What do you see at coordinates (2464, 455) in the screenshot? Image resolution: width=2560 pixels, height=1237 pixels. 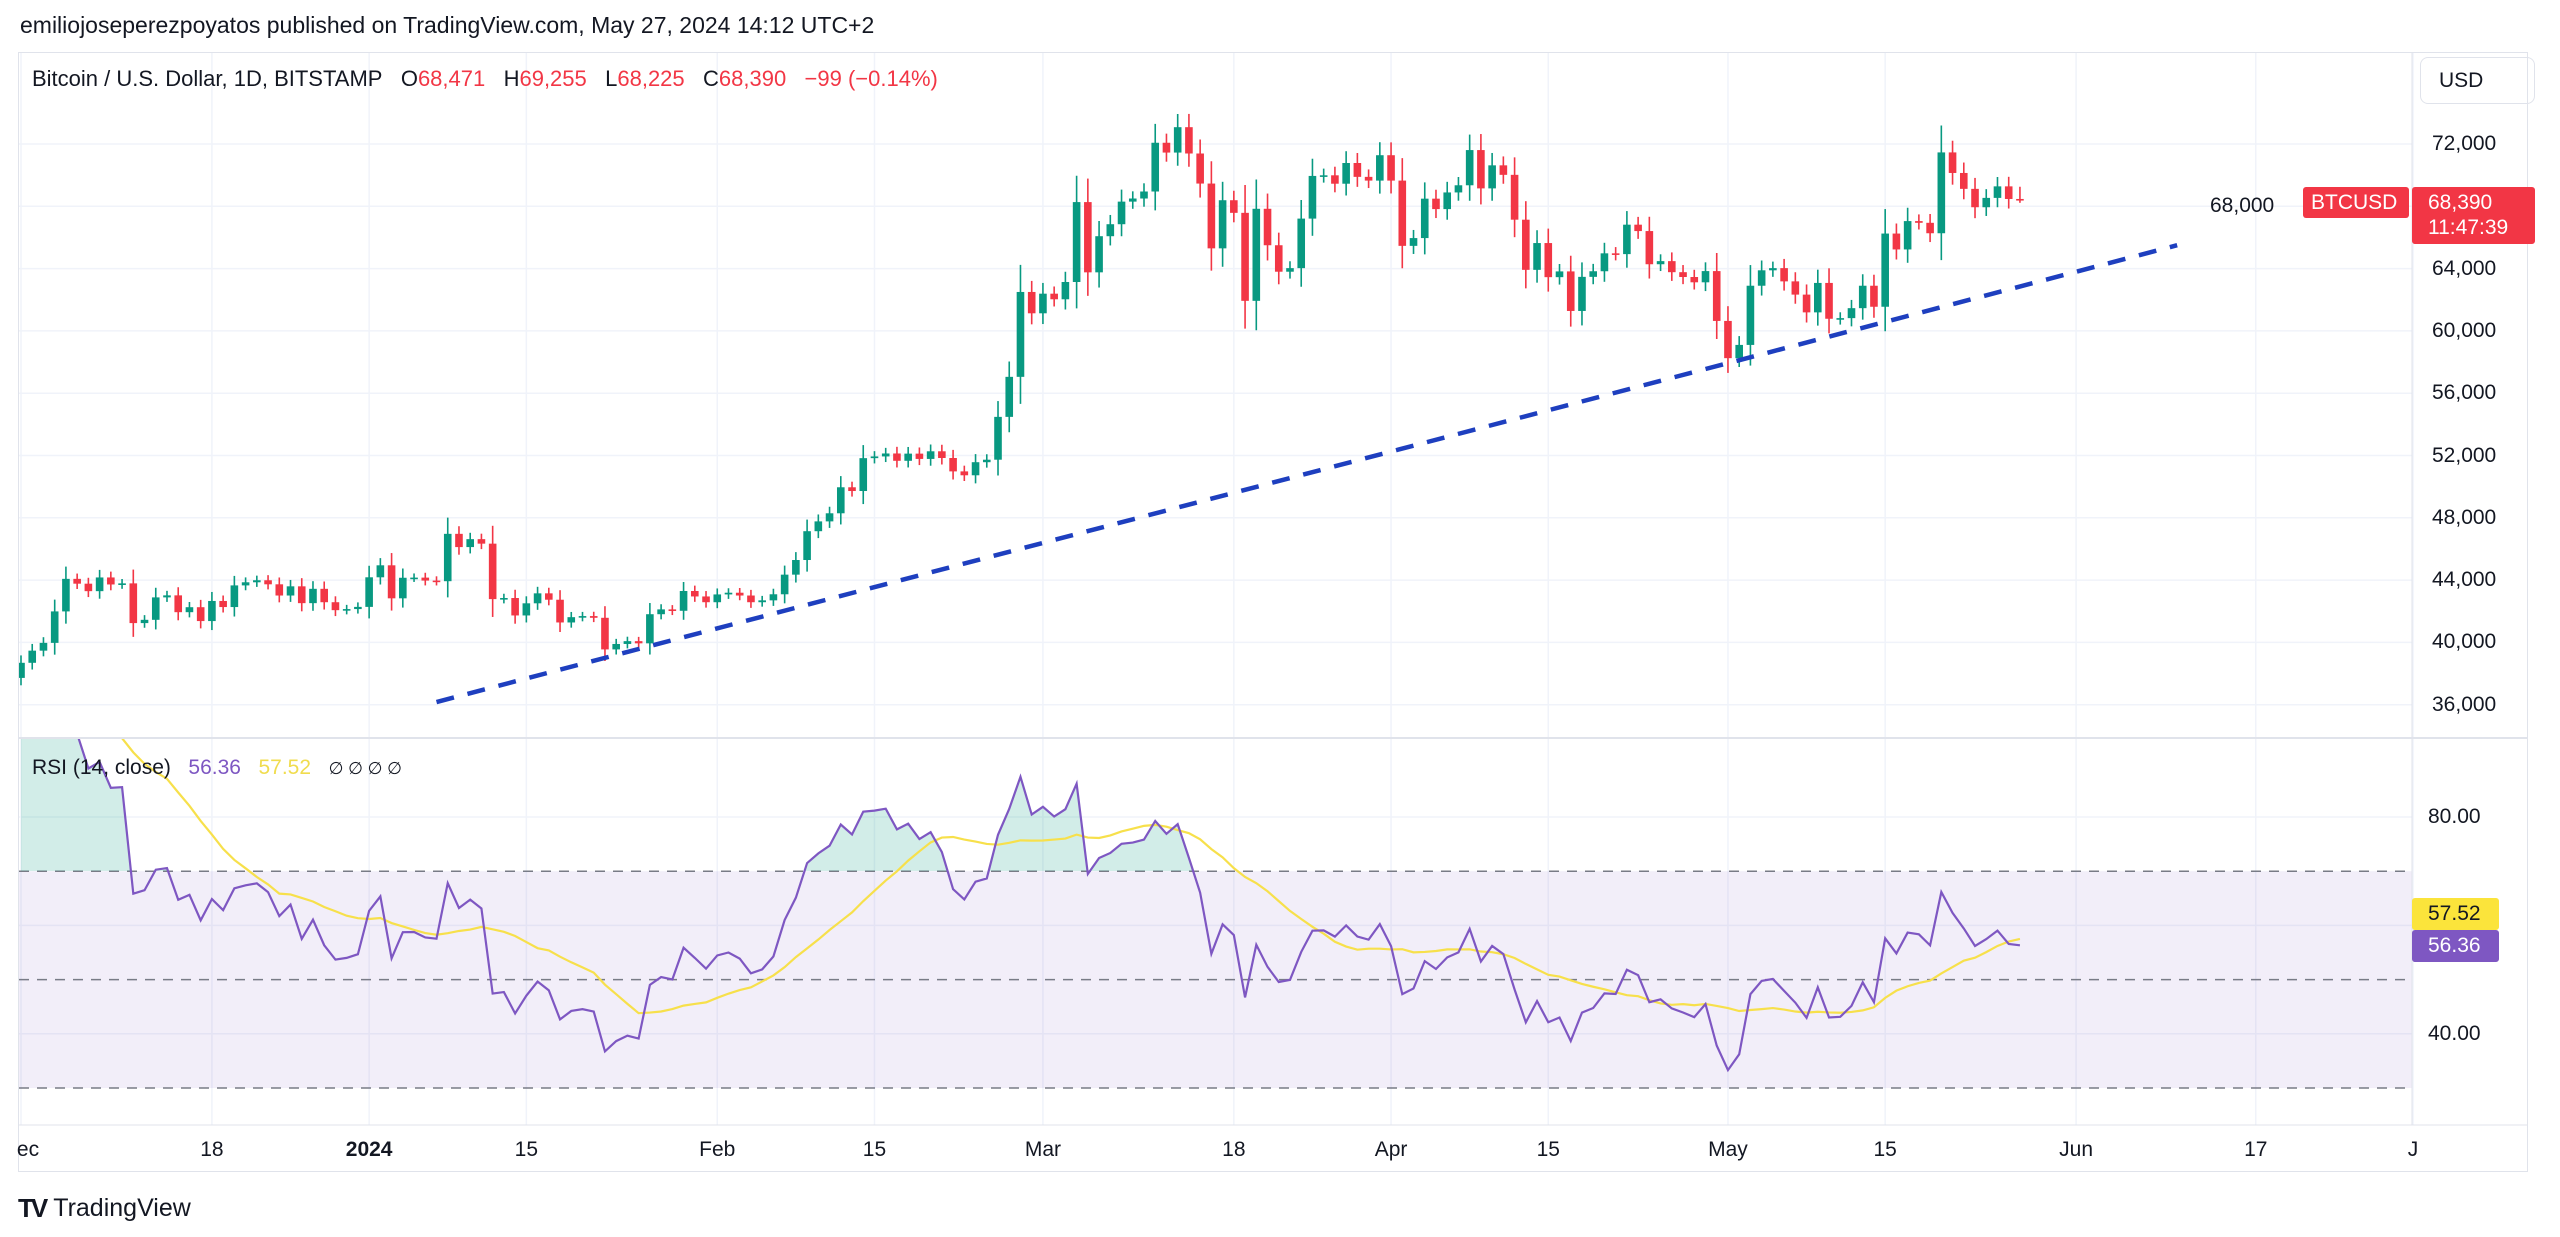 I see `price-axis-label: 52,000` at bounding box center [2464, 455].